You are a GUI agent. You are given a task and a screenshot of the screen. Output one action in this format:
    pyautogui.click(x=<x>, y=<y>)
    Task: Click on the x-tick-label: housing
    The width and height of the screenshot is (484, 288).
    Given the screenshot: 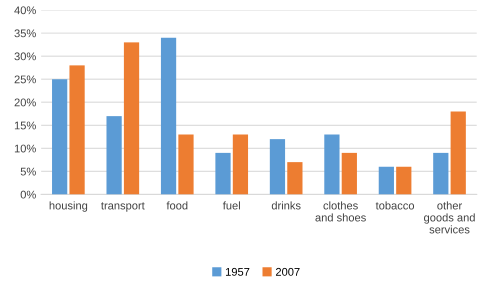 What is the action you would take?
    pyautogui.click(x=69, y=206)
    